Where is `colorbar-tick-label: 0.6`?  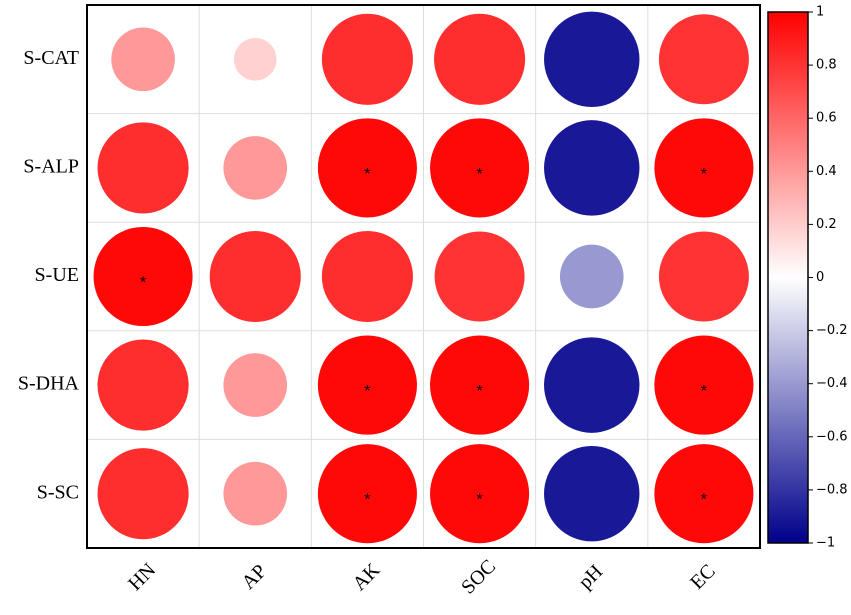
colorbar-tick-label: 0.6 is located at coordinates (826, 118).